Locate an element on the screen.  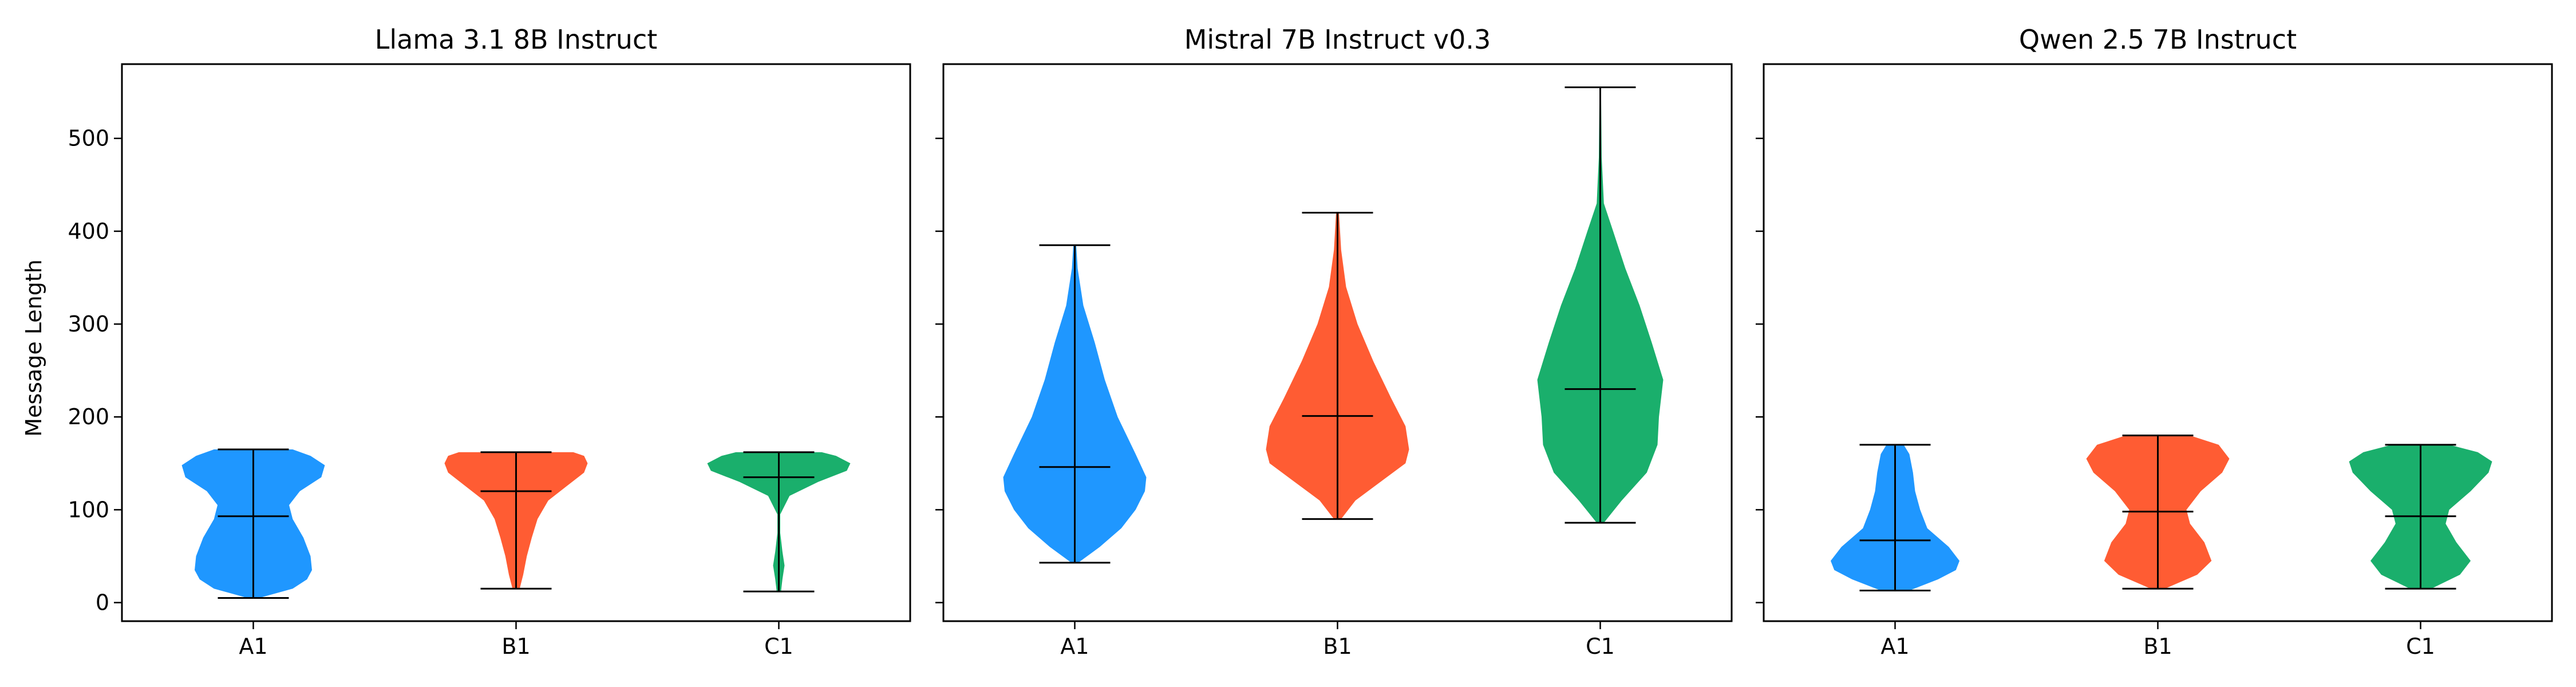
y-tick-label: 200 is located at coordinates (88, 417).